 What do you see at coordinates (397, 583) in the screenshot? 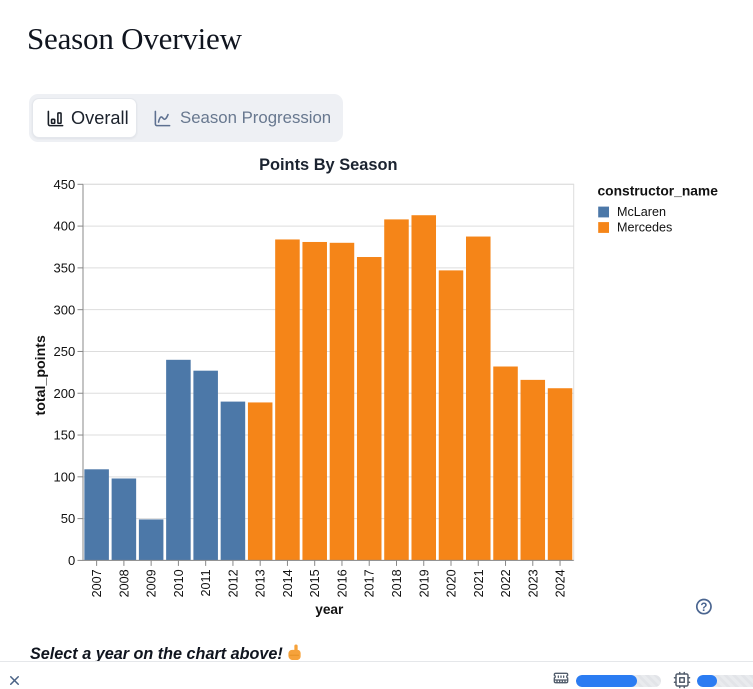
I see `svg-text: 2018` at bounding box center [397, 583].